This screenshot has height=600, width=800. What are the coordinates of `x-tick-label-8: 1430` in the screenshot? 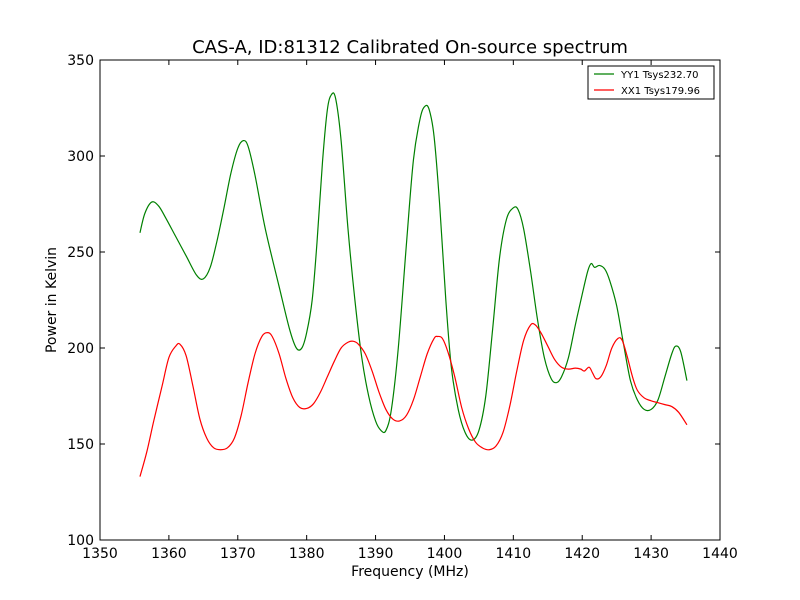 It's located at (651, 554).